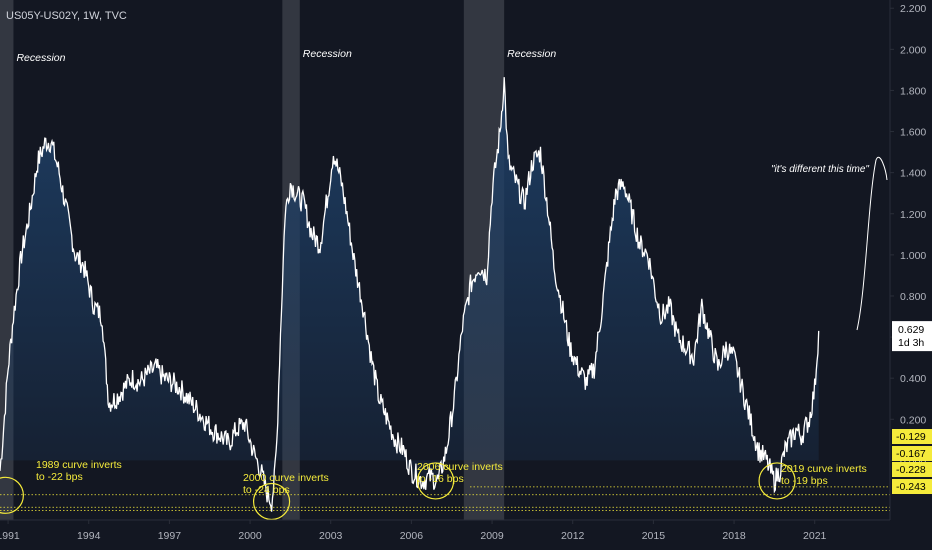  I want to click on quote-annotation: "it's different this time", so click(820, 169).